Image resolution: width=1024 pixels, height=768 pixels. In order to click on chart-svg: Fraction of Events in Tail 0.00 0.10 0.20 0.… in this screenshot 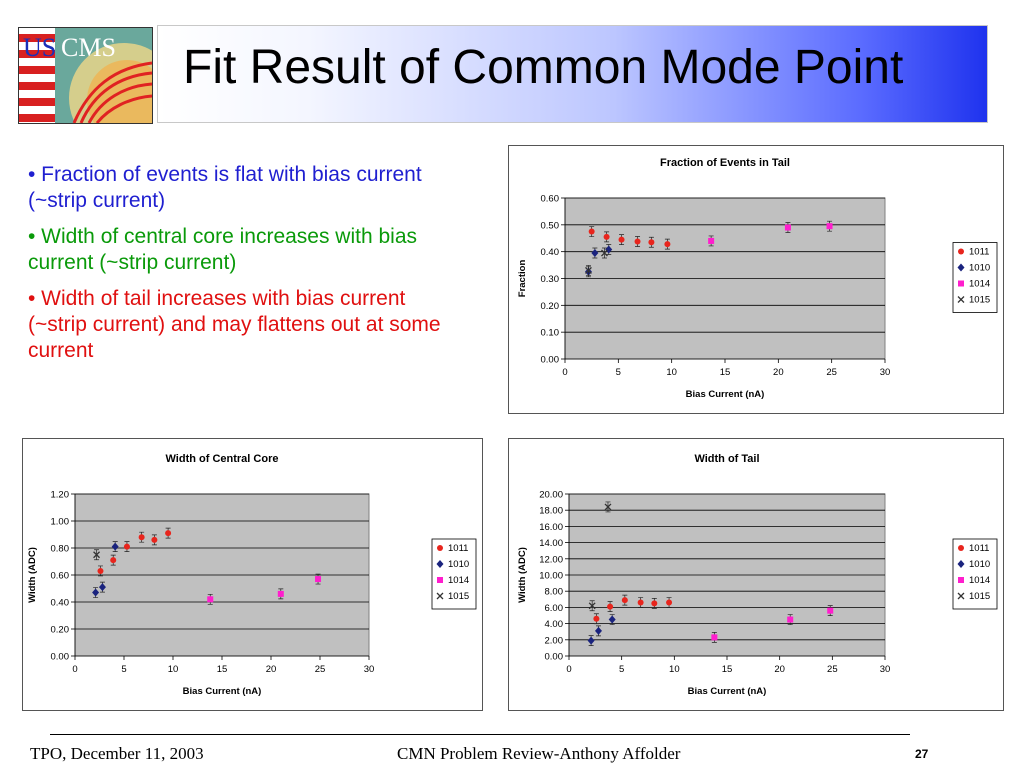, I will do `click(757, 278)`.